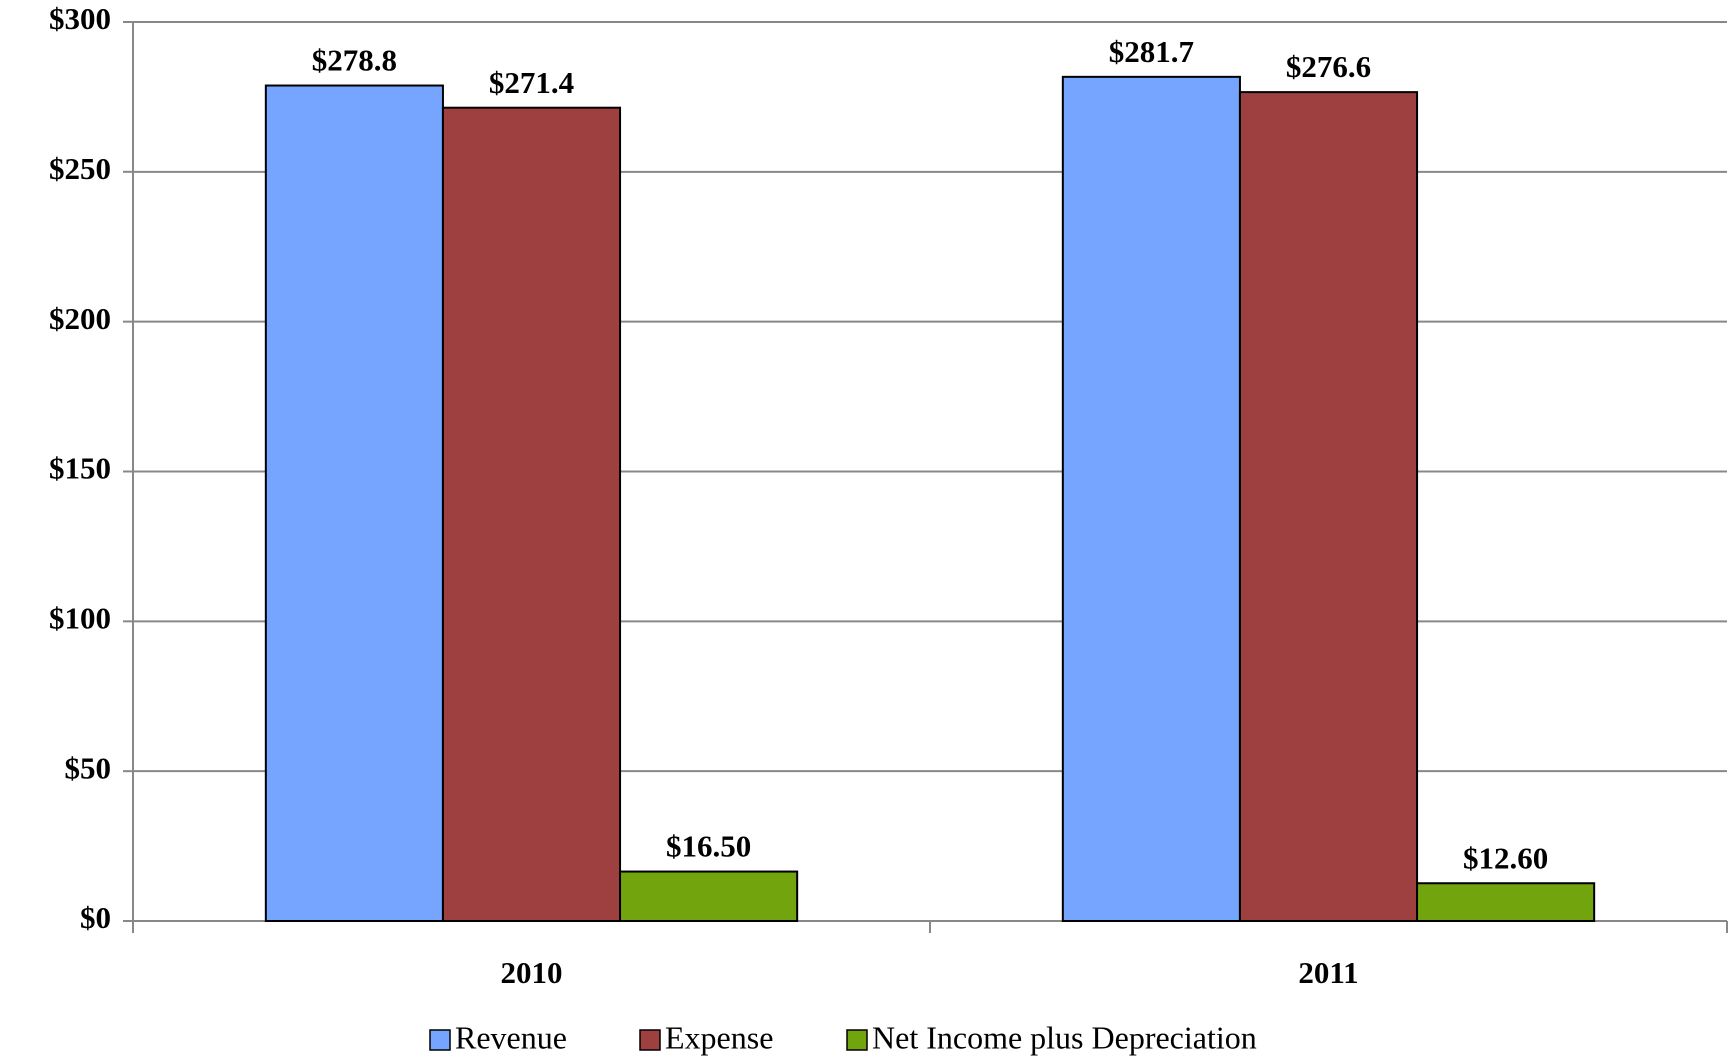 The height and width of the screenshot is (1061, 1736). Describe the element at coordinates (719, 1037) in the screenshot. I see `legend-label: Expense` at that location.